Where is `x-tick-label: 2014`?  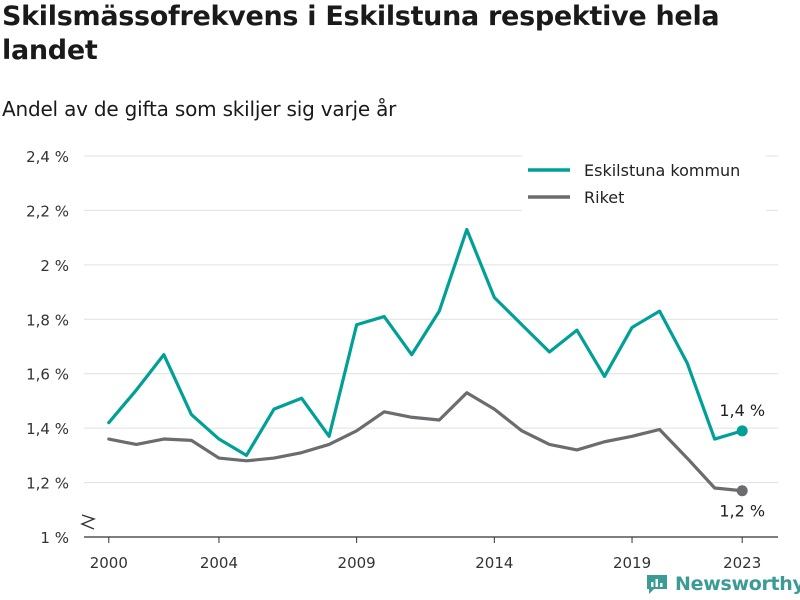 x-tick-label: 2014 is located at coordinates (494, 563).